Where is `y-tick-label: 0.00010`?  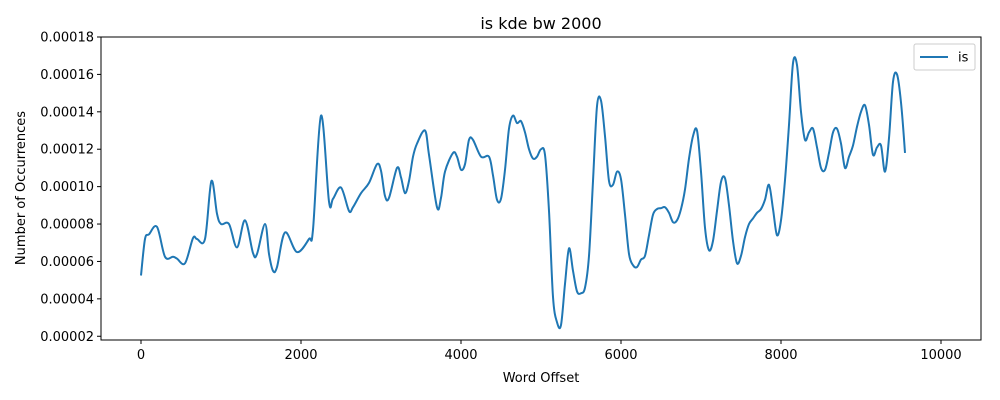 y-tick-label: 0.00010 is located at coordinates (67, 187).